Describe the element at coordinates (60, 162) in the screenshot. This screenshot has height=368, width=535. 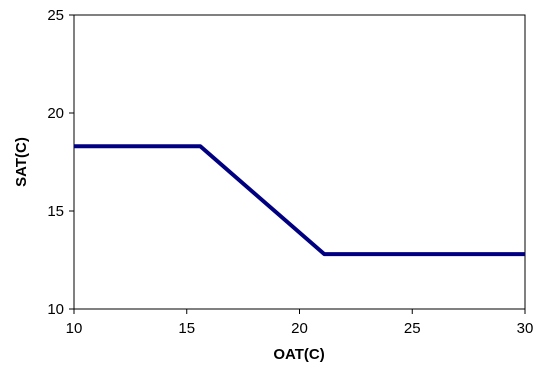
I see `y-axis-ticks: 10 15 20 25` at that location.